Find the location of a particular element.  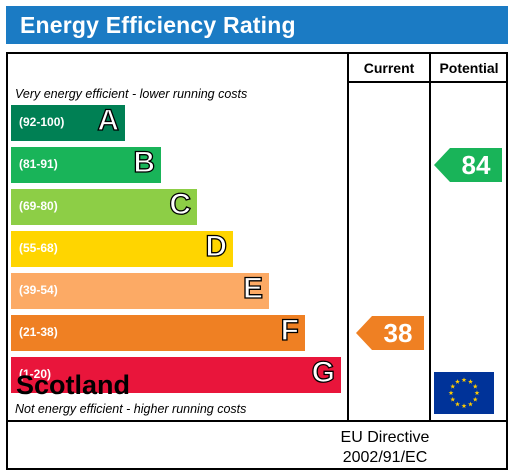

band-c: (69-80) C is located at coordinates (104, 206).